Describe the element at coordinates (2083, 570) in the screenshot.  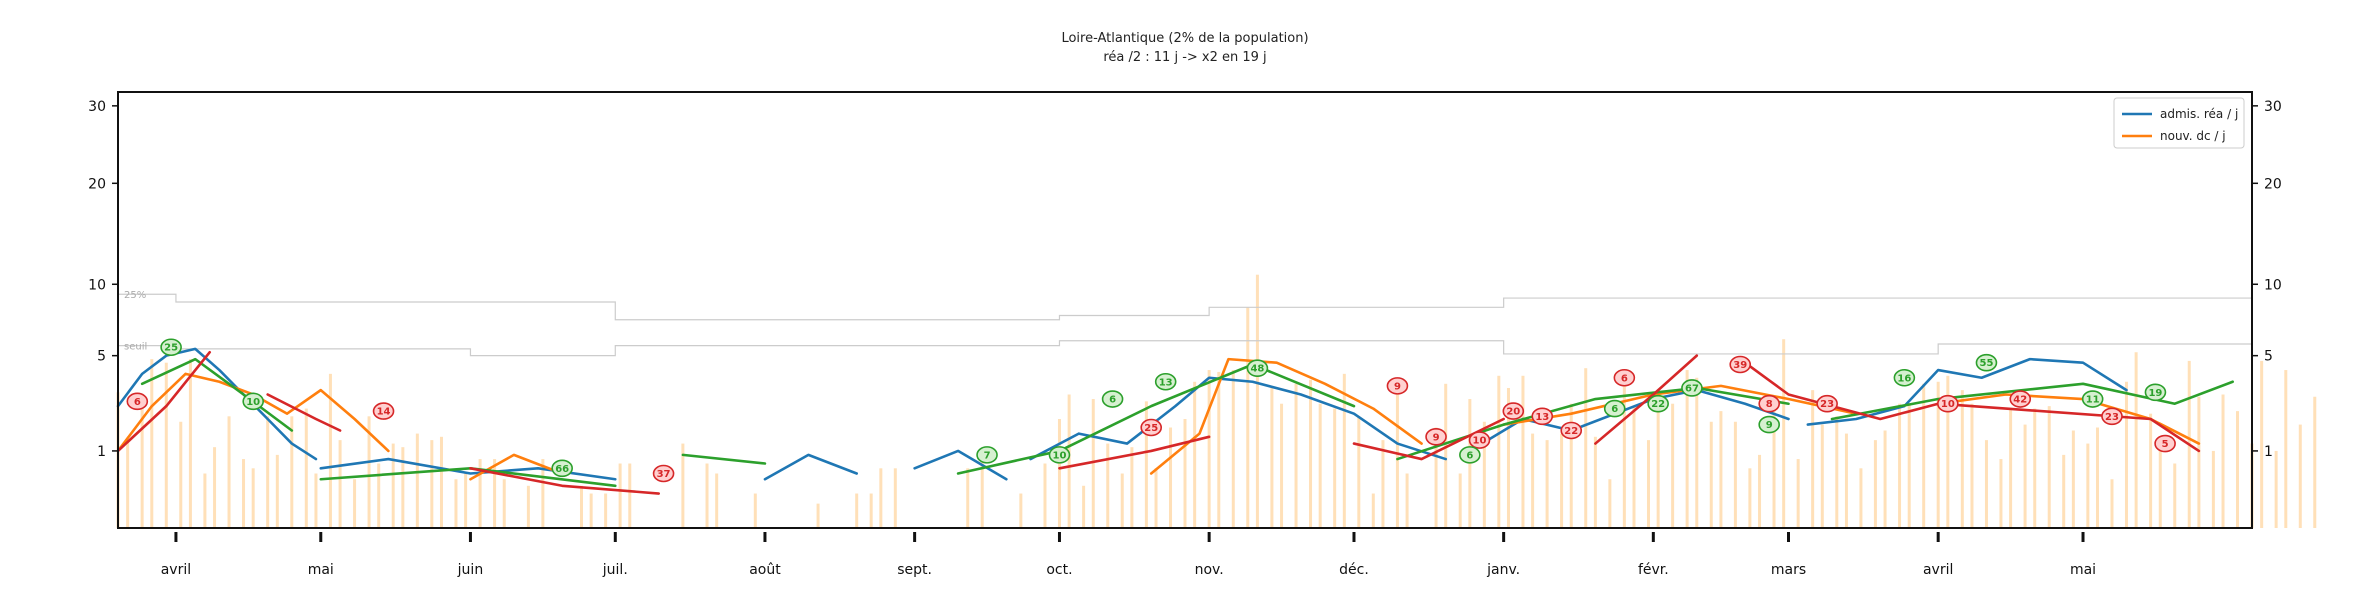
I see `x-tick-label: mai` at that location.